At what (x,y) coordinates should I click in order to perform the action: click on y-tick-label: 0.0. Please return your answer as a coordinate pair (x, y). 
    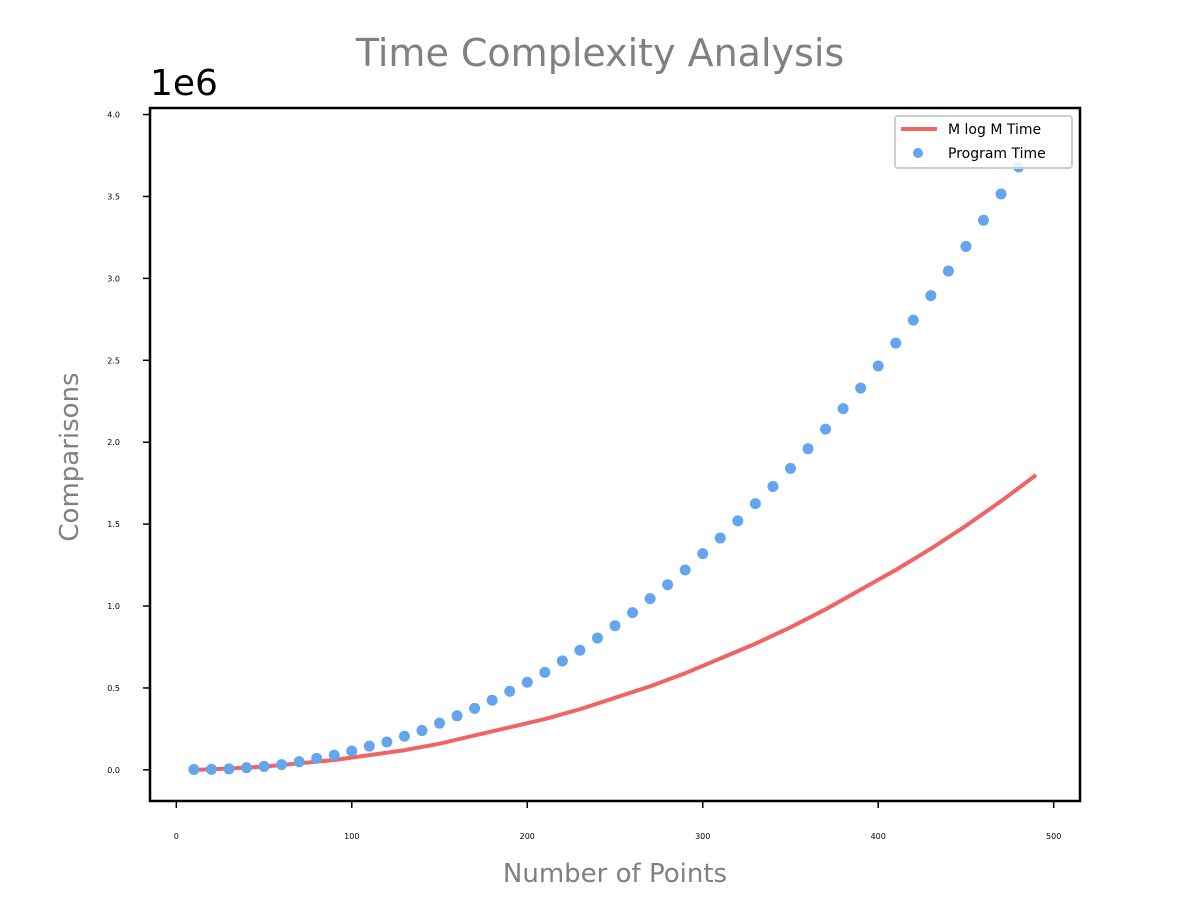
    Looking at the image, I should click on (113, 770).